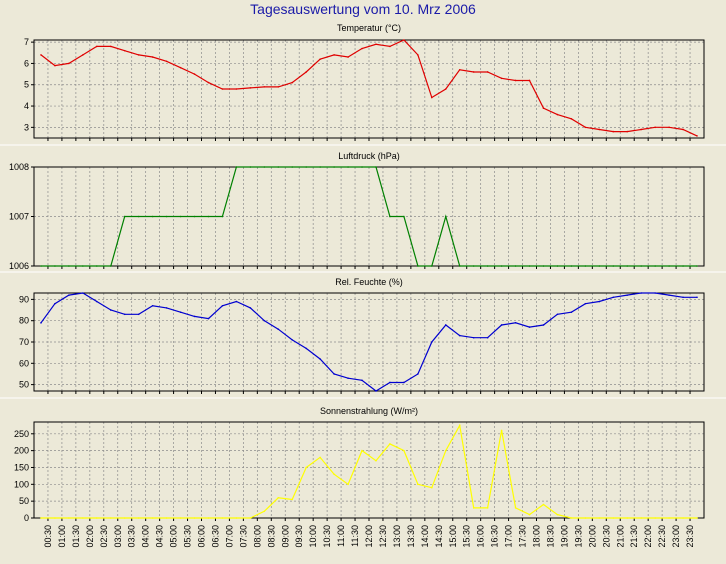 This screenshot has height=564, width=726. I want to click on y-tick-label: 50, so click(24, 501).